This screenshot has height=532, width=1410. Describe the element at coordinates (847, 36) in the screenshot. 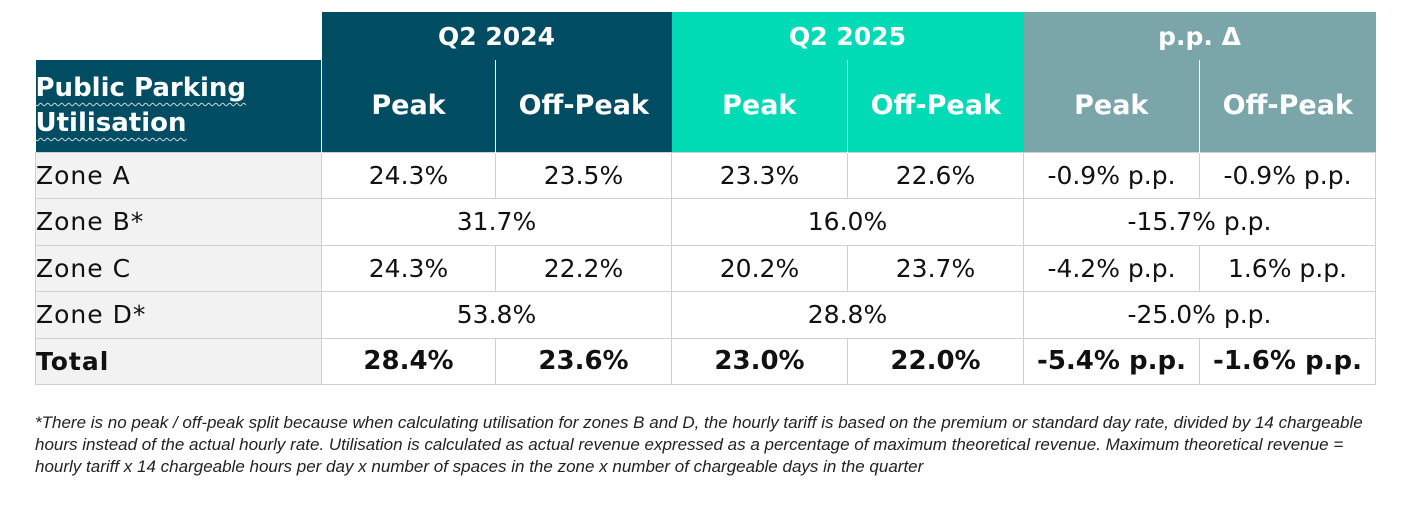

I see `group-header-q2-2025: Q2 2025` at that location.